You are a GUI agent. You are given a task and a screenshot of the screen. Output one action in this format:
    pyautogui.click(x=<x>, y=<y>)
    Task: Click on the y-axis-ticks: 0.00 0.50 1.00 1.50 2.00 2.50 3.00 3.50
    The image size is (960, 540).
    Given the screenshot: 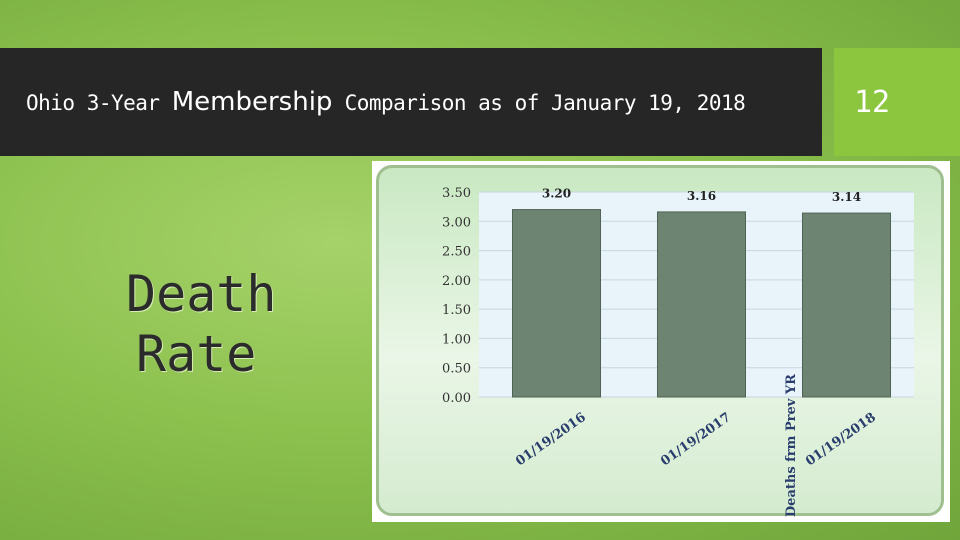 What is the action you would take?
    pyautogui.click(x=456, y=296)
    